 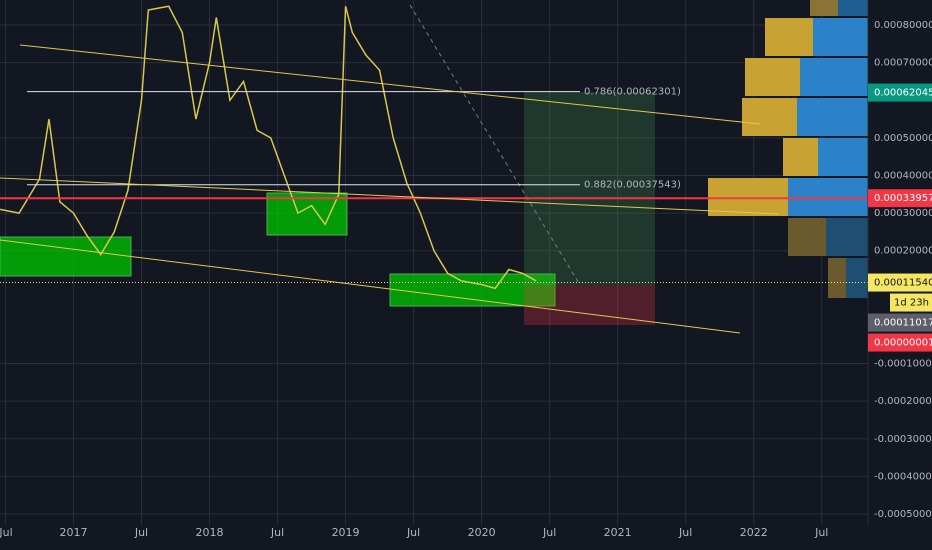 I want to click on x-tick-label: 2017, so click(x=73, y=532).